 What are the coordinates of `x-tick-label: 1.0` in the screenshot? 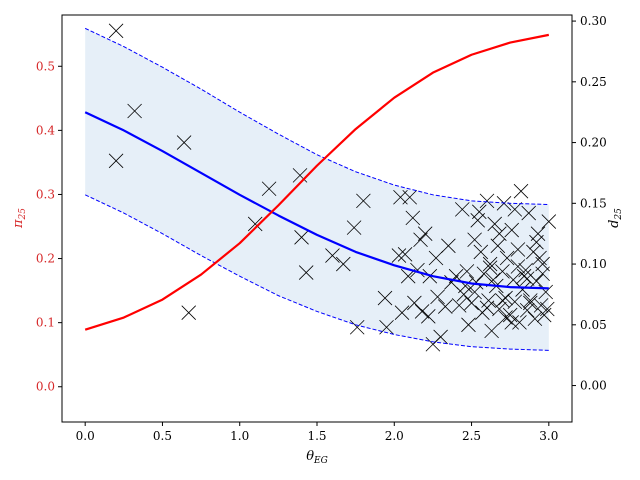 It's located at (239, 436).